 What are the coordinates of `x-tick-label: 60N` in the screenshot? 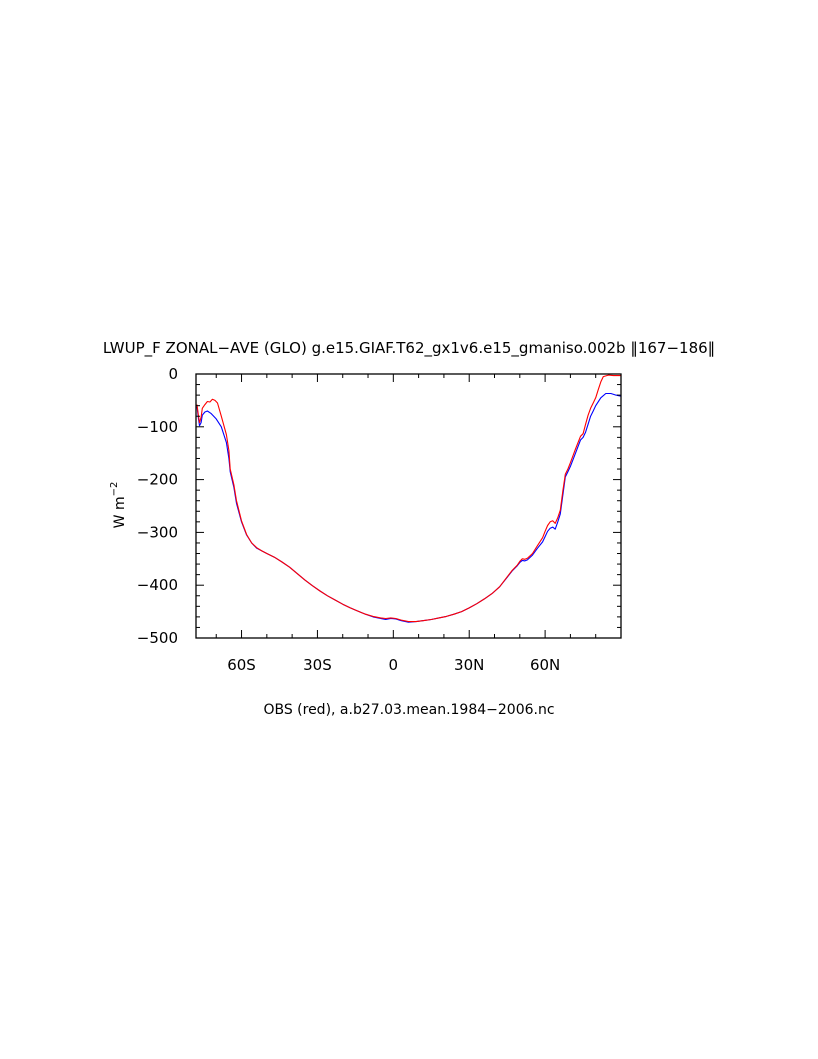 It's located at (545, 665).